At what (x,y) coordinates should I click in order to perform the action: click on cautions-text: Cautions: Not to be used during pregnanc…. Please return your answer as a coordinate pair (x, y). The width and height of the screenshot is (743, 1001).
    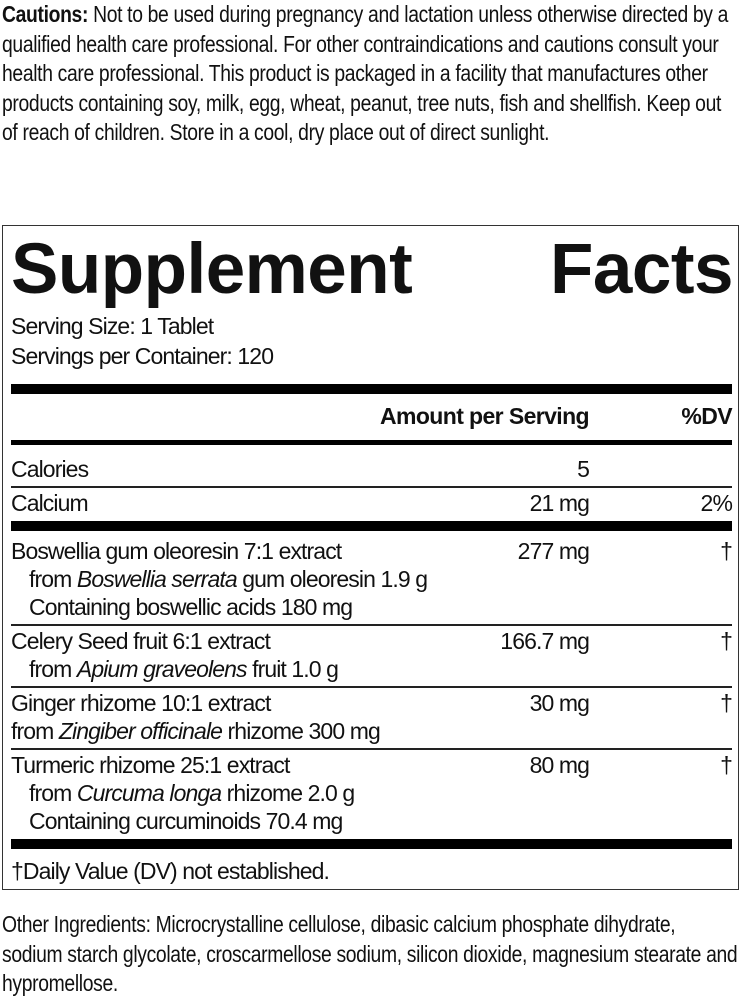
    Looking at the image, I should click on (371, 74).